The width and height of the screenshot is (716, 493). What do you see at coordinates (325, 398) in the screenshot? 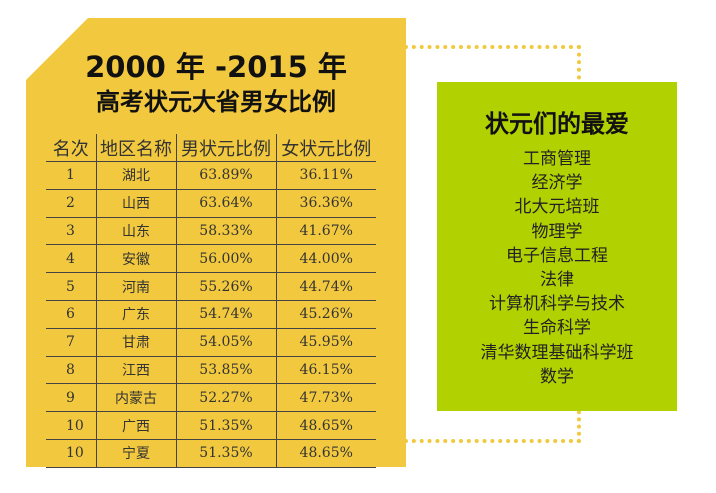
I see `cell-female-ratio: 47.73%` at bounding box center [325, 398].